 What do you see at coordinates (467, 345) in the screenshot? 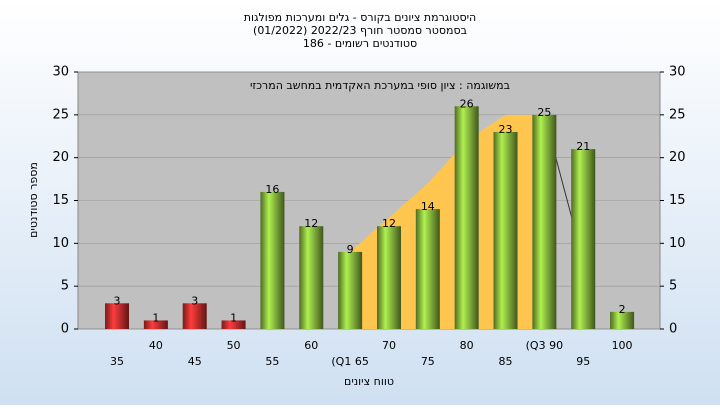
I see `x-tick-label: 80` at bounding box center [467, 345].